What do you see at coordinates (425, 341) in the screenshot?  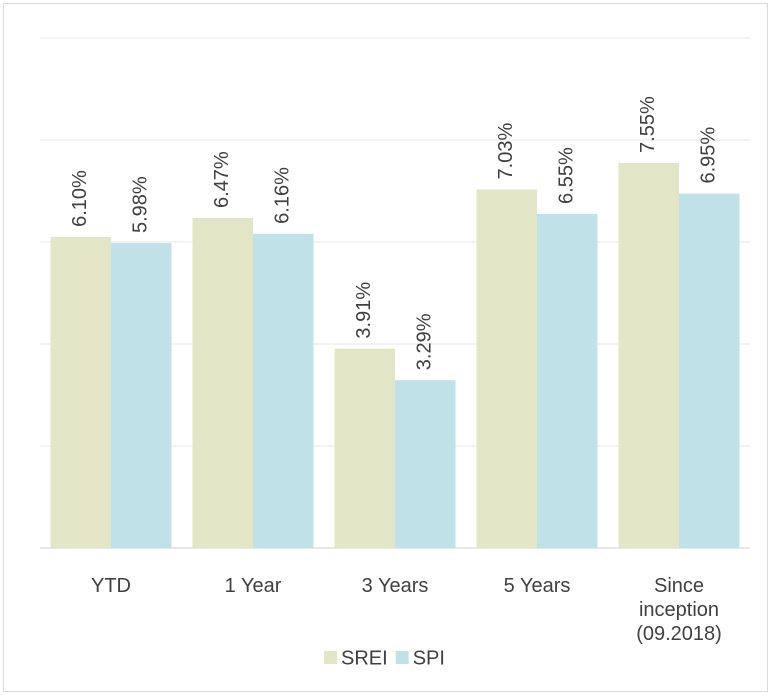 I see `value-label: 3.29%` at bounding box center [425, 341].